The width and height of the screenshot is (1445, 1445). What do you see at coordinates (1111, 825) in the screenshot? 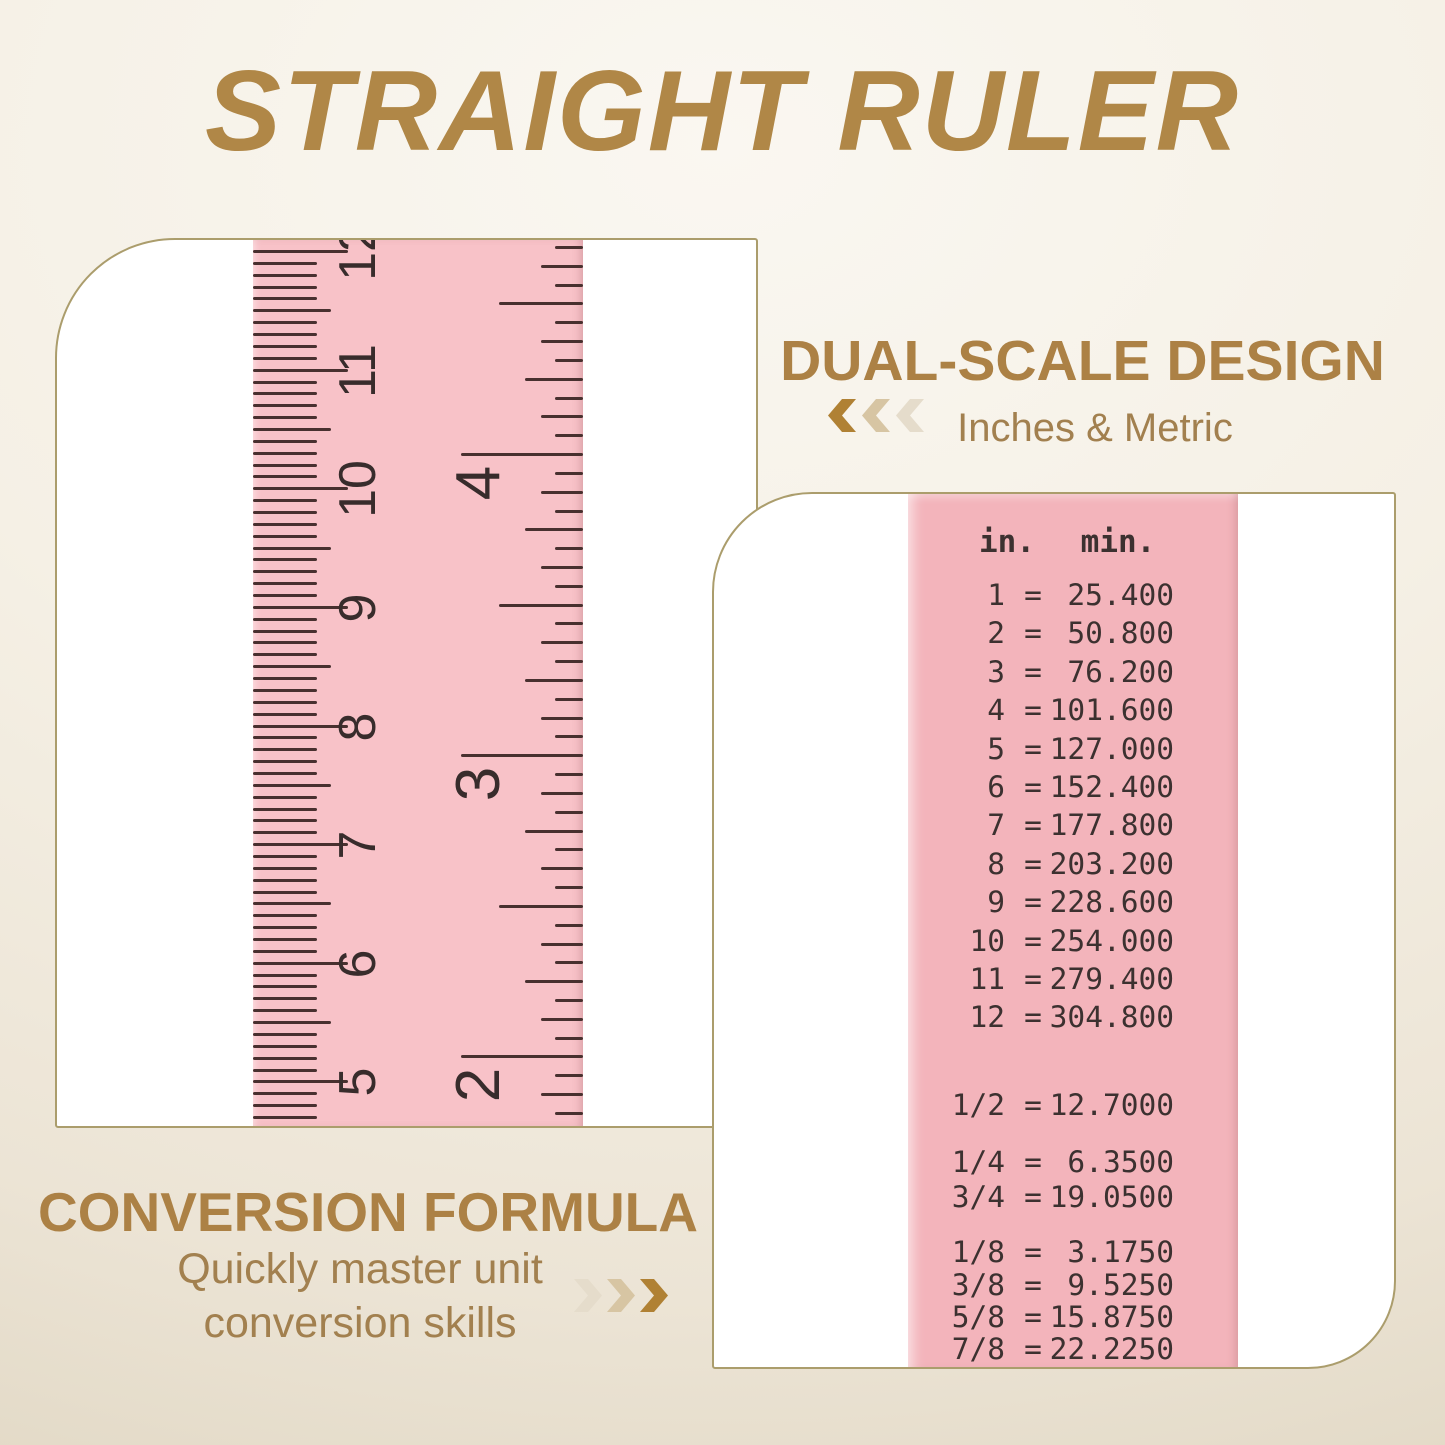
I see `millimeters-value: 177.800` at bounding box center [1111, 825].